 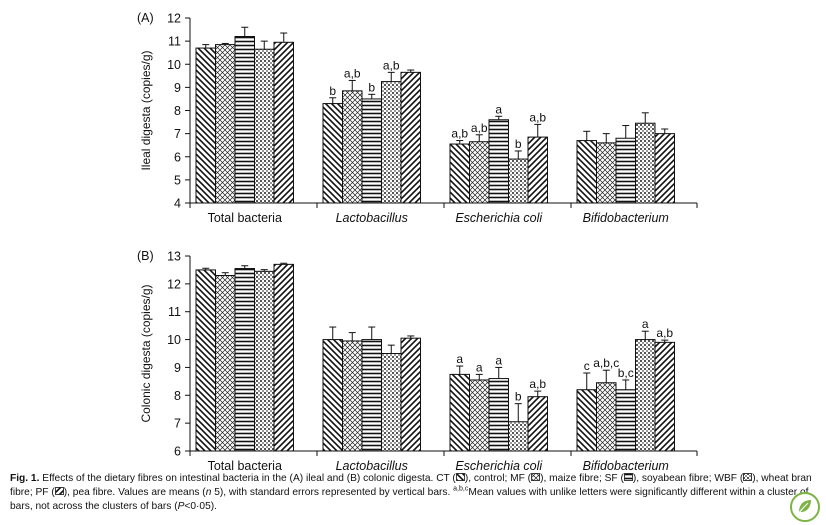 I want to click on leaf-badge-icon, so click(x=805, y=507).